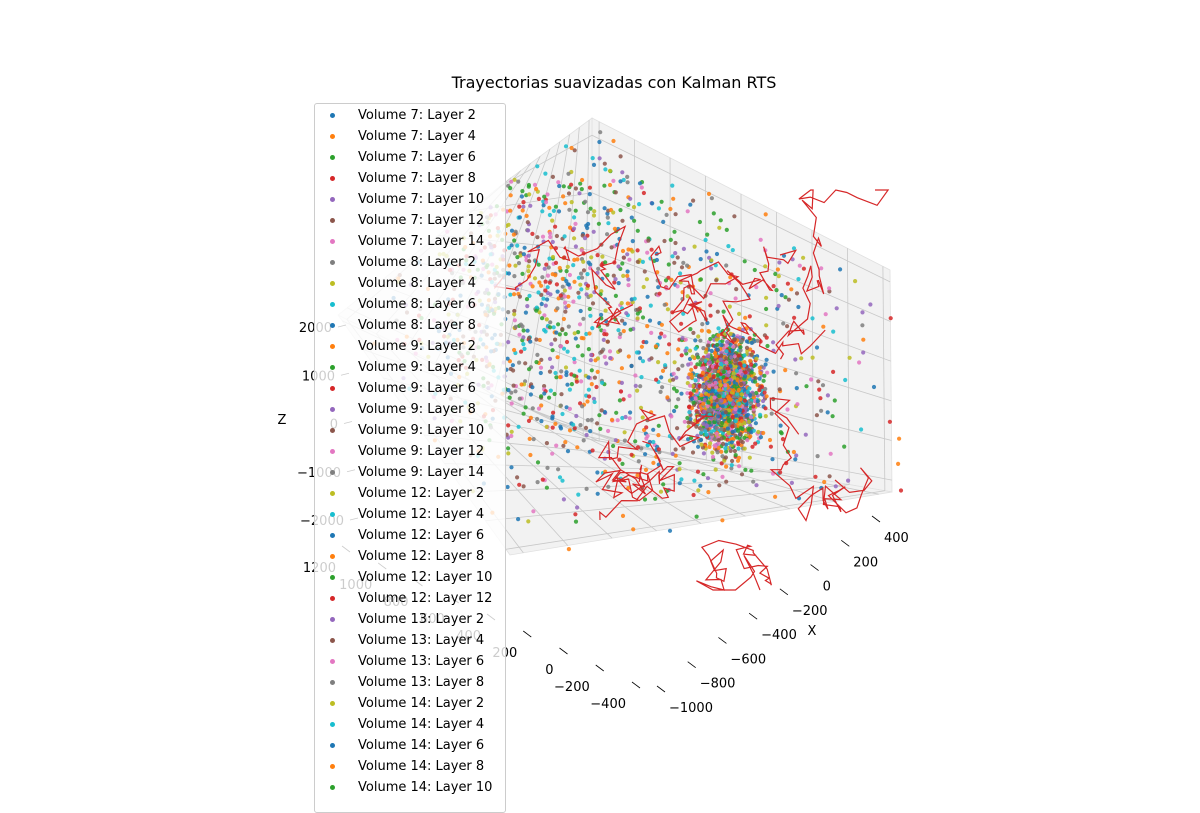 The height and width of the screenshot is (813, 1200). I want to click on legend-label: Volume 13: Layer 8, so click(421, 682).